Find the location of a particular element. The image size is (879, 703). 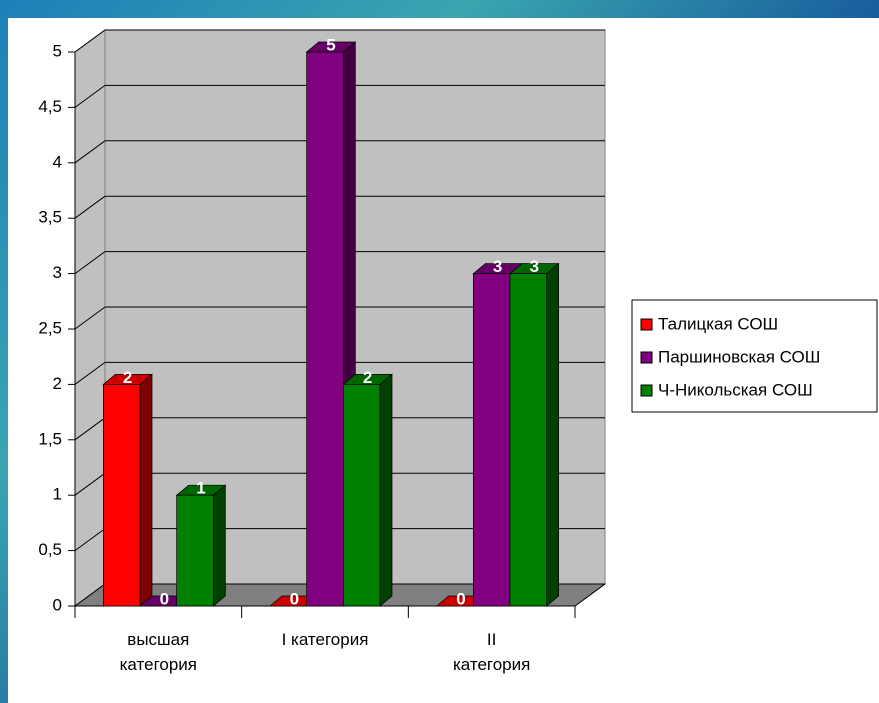

x-tick-label: II категория is located at coordinates (491, 652).